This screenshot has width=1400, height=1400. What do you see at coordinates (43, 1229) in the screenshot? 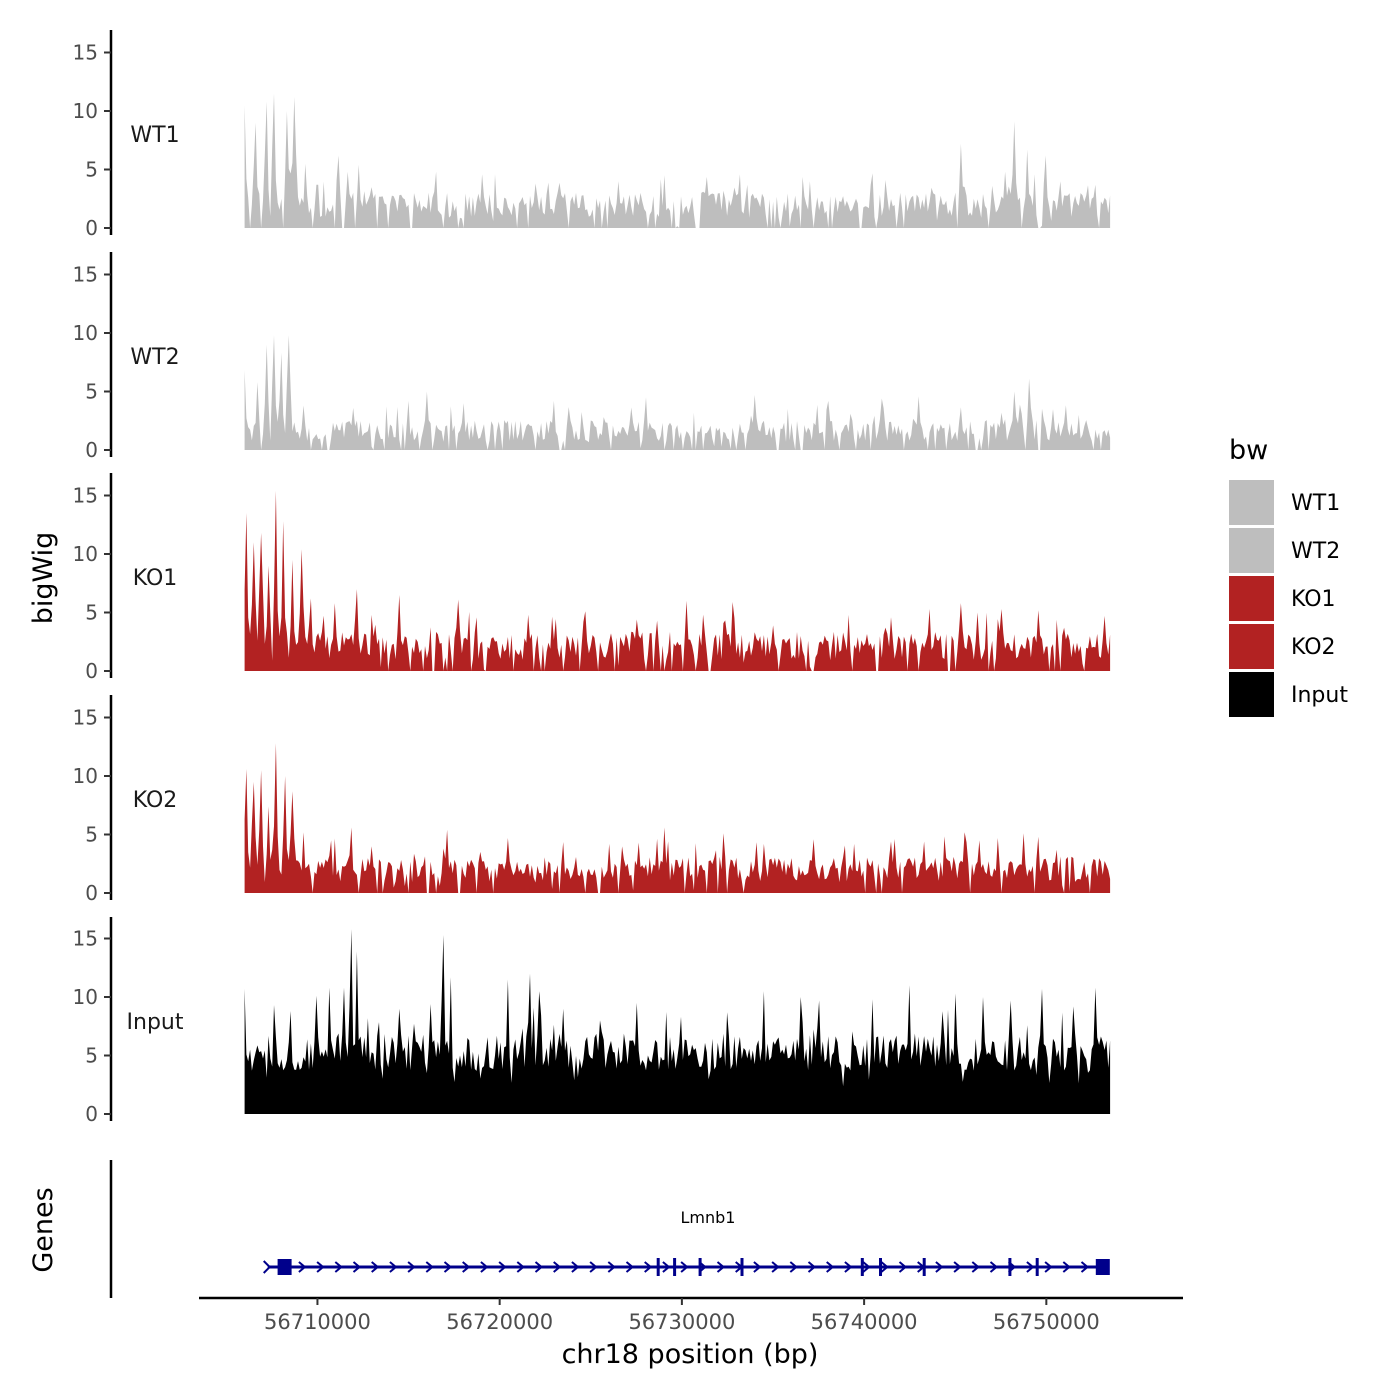
I see `gene-track-title: Genes` at bounding box center [43, 1229].